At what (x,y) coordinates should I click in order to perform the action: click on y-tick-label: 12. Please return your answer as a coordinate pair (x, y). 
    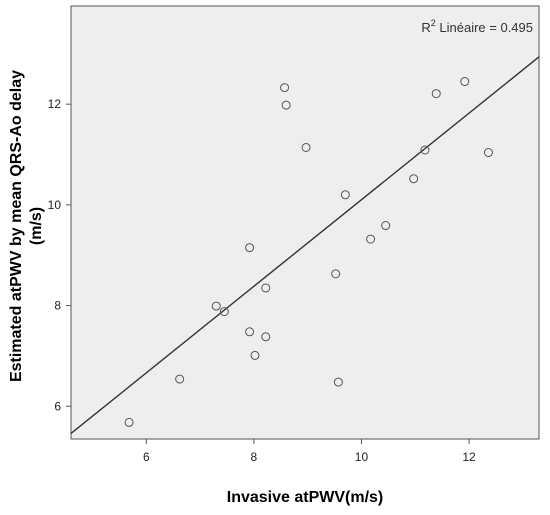
    Looking at the image, I should click on (55, 104).